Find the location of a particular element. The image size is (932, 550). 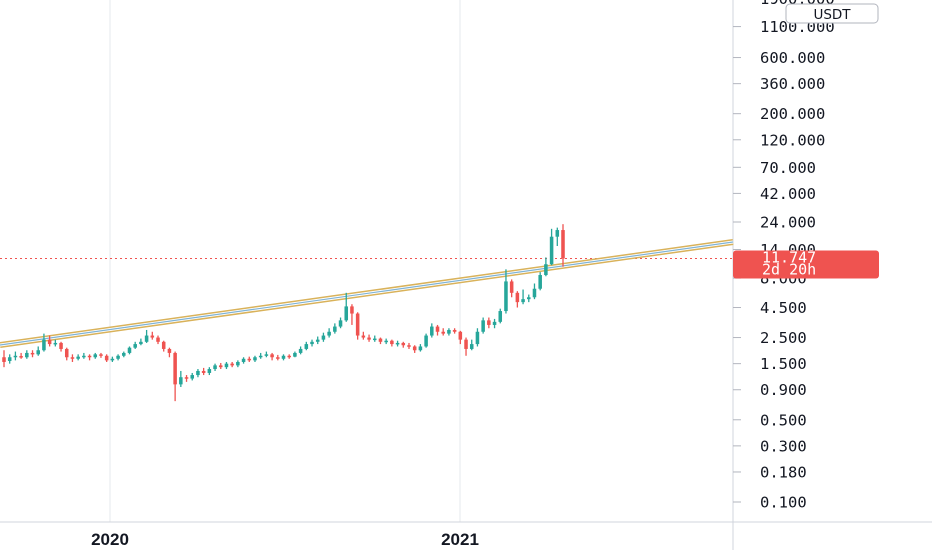

price-tick-label: 120.000 is located at coordinates (792, 140).